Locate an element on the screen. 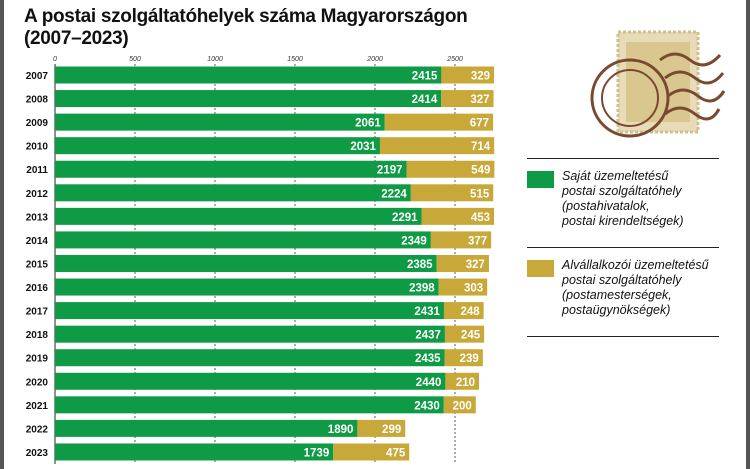 This screenshot has height=469, width=750. y-tick-label: 2013 is located at coordinates (37, 217).